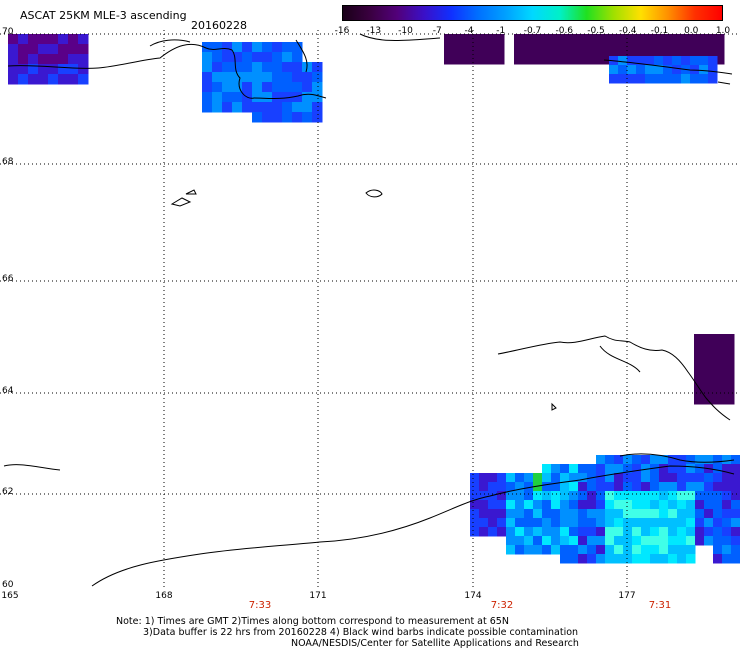  I want to click on lat-label-68: 68, so click(8, 162).